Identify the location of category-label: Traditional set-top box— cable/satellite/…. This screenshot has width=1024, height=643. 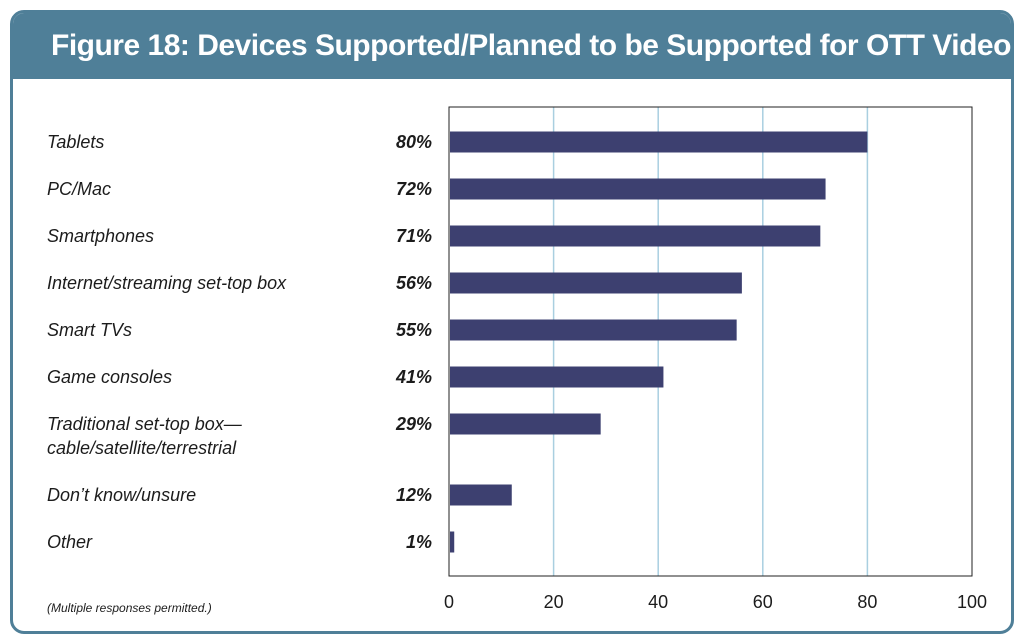
(145, 436).